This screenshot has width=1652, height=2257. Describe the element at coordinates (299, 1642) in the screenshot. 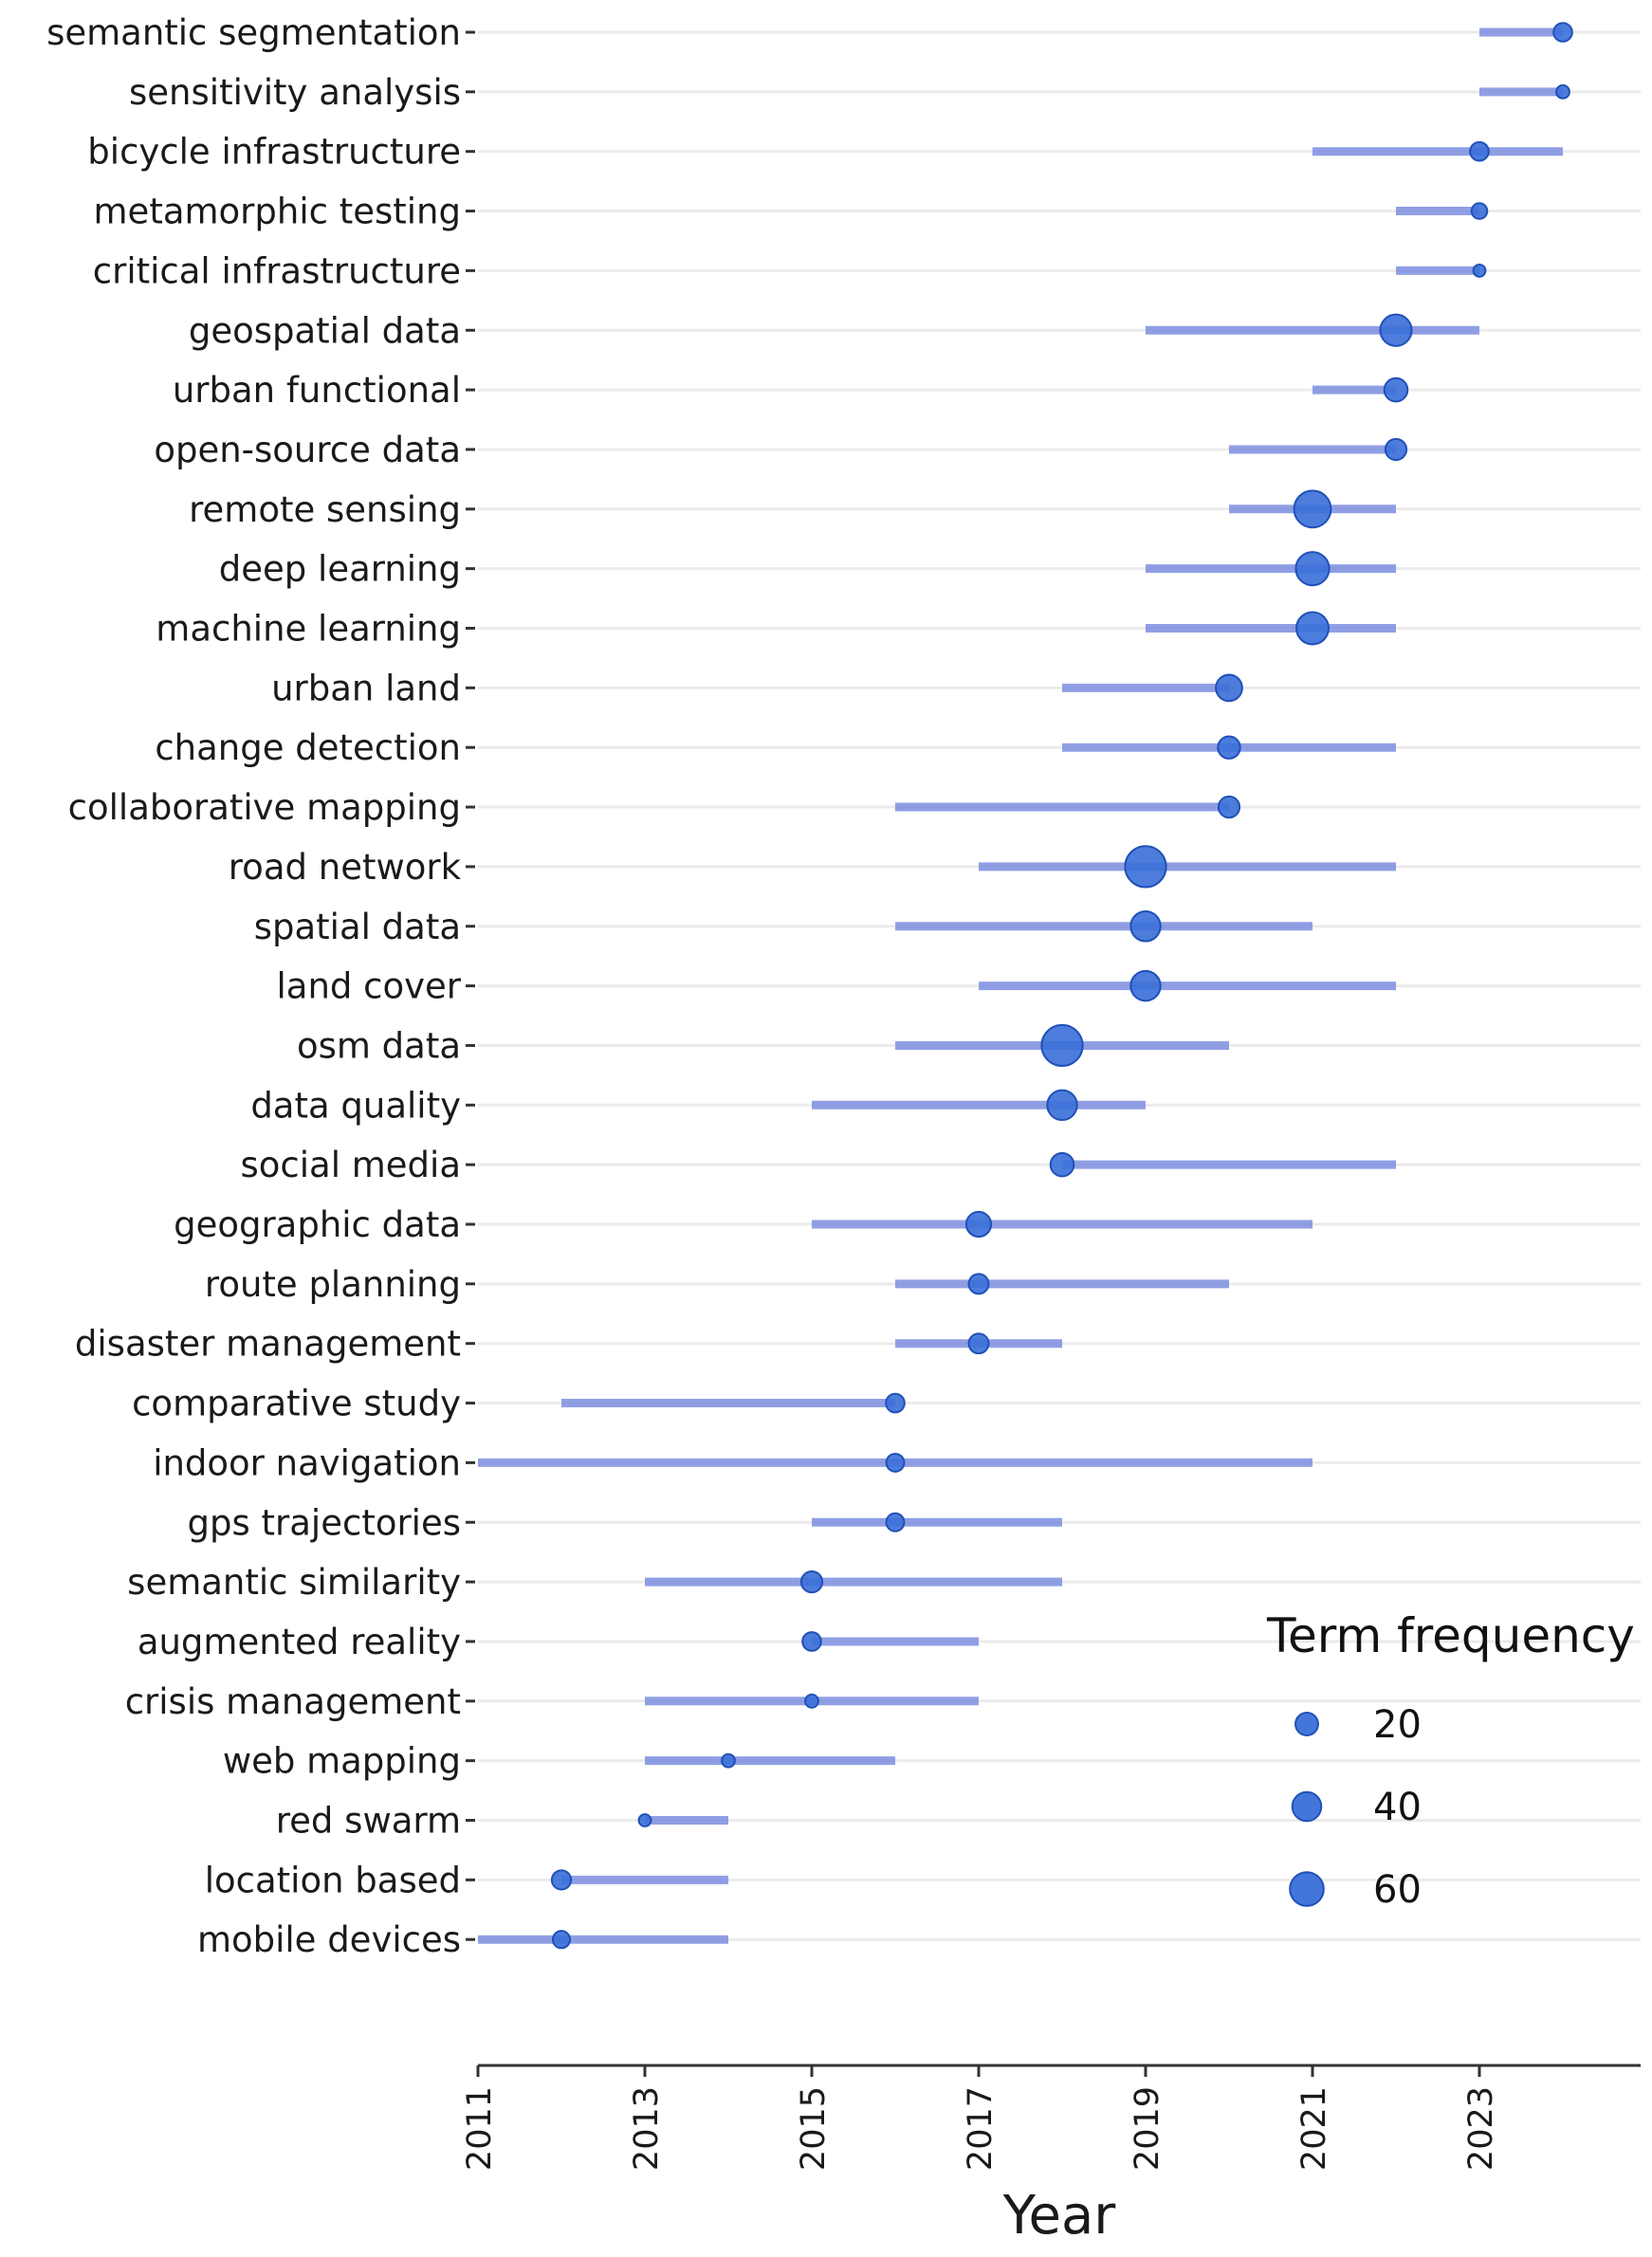

I see `term-label: augmented reality` at that location.